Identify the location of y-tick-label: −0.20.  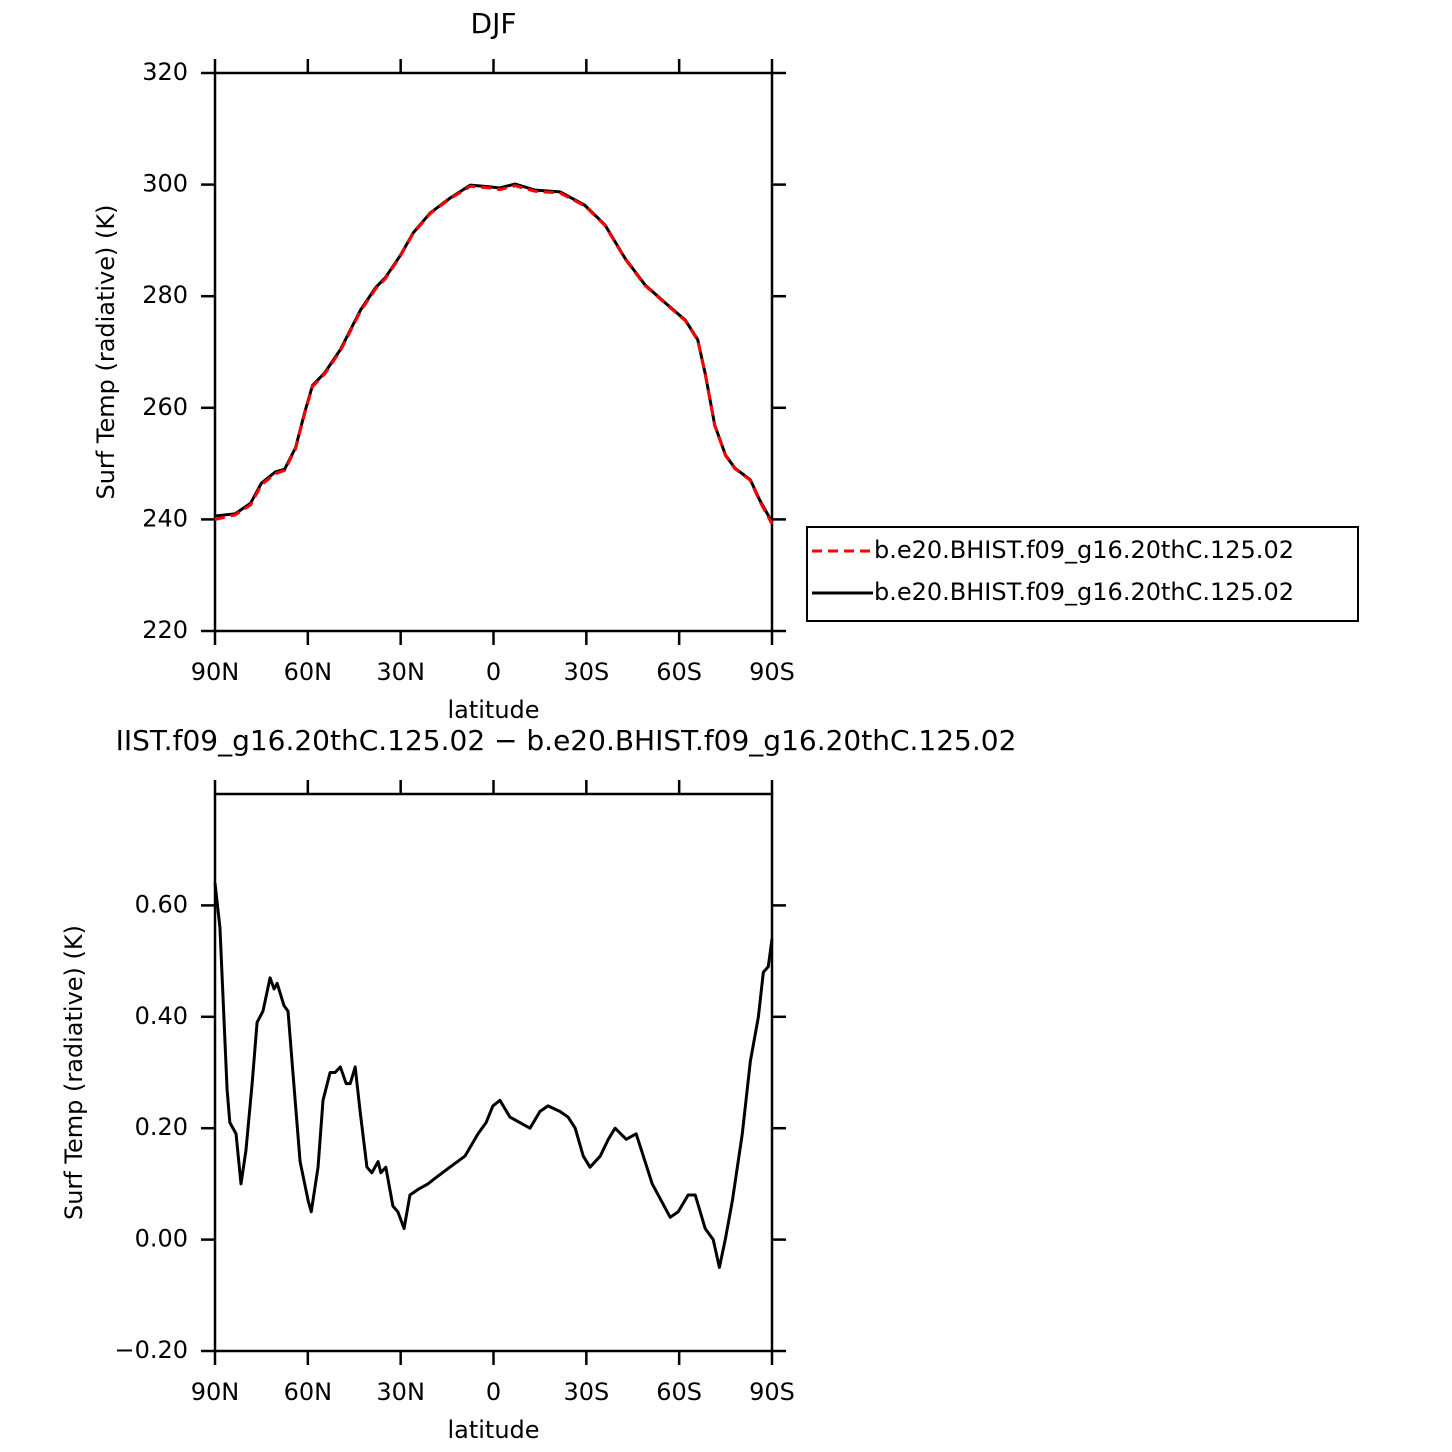
(151, 1350).